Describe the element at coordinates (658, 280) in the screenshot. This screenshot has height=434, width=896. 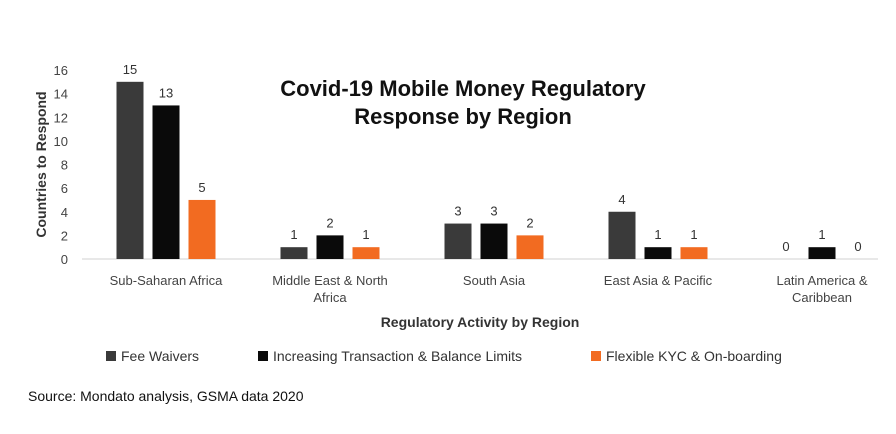
I see `x-tick-label: East Asia & Pacific` at that location.